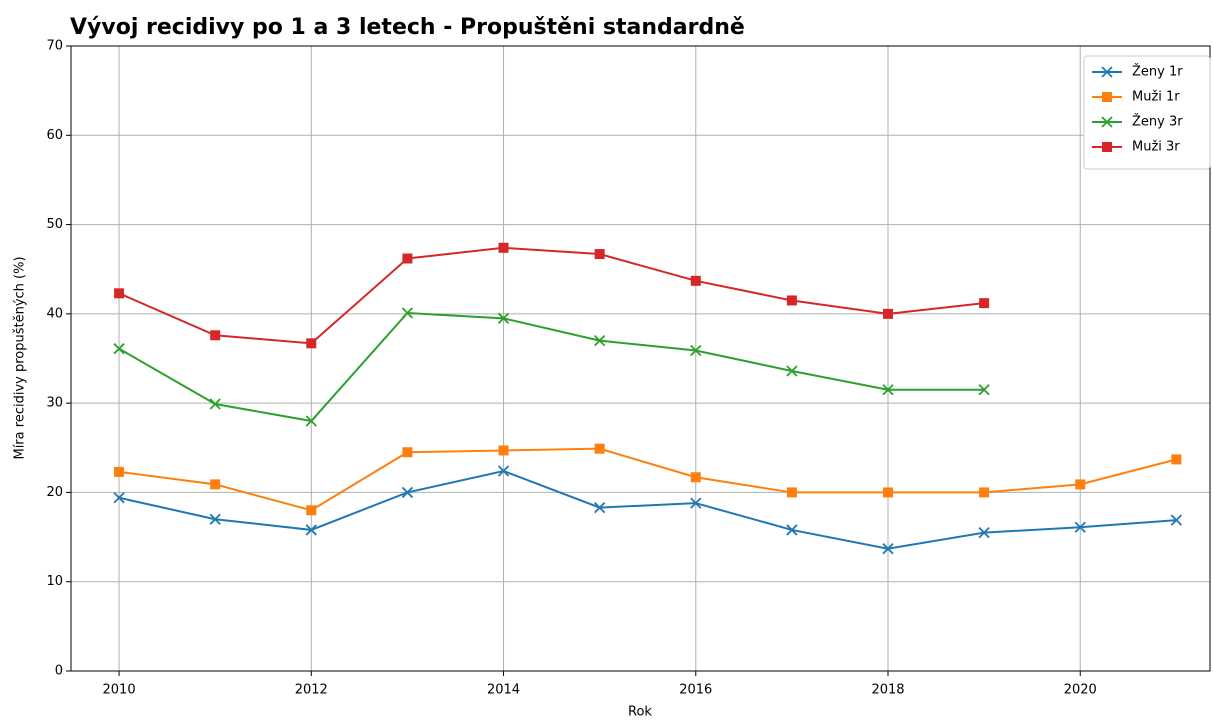 The height and width of the screenshot is (725, 1213). I want to click on y-tick-label: 60, so click(54, 135).